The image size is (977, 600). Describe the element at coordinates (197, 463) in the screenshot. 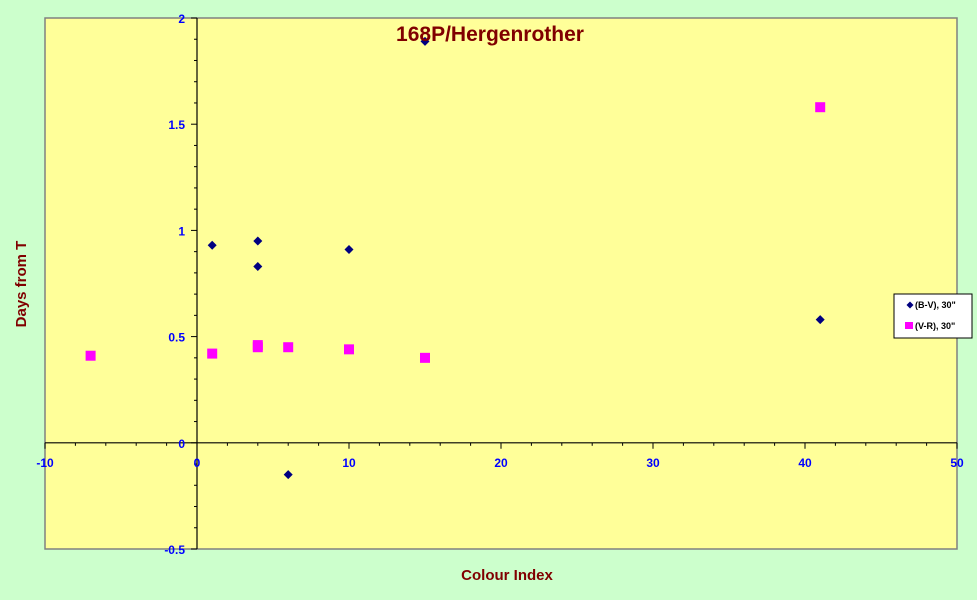

I see `x-tick-label: 0` at that location.